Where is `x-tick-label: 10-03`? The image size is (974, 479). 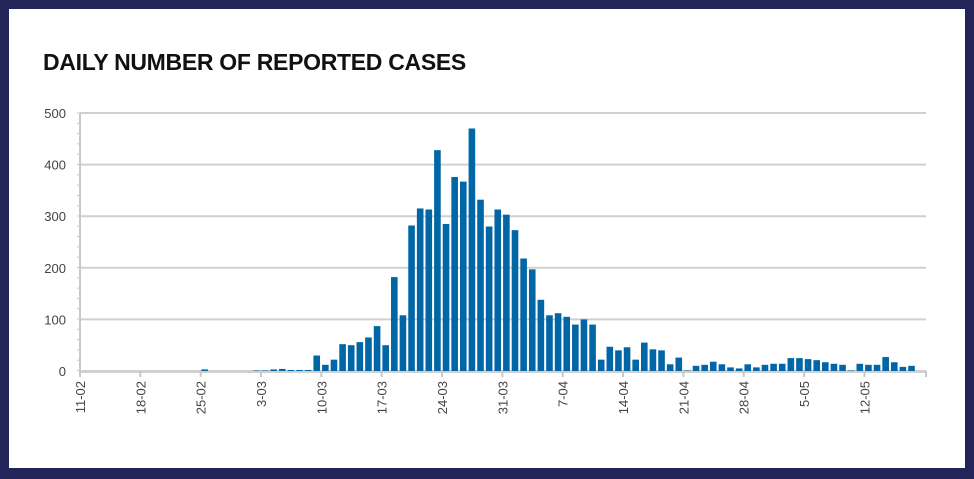 x-tick-label: 10-03 is located at coordinates (321, 397).